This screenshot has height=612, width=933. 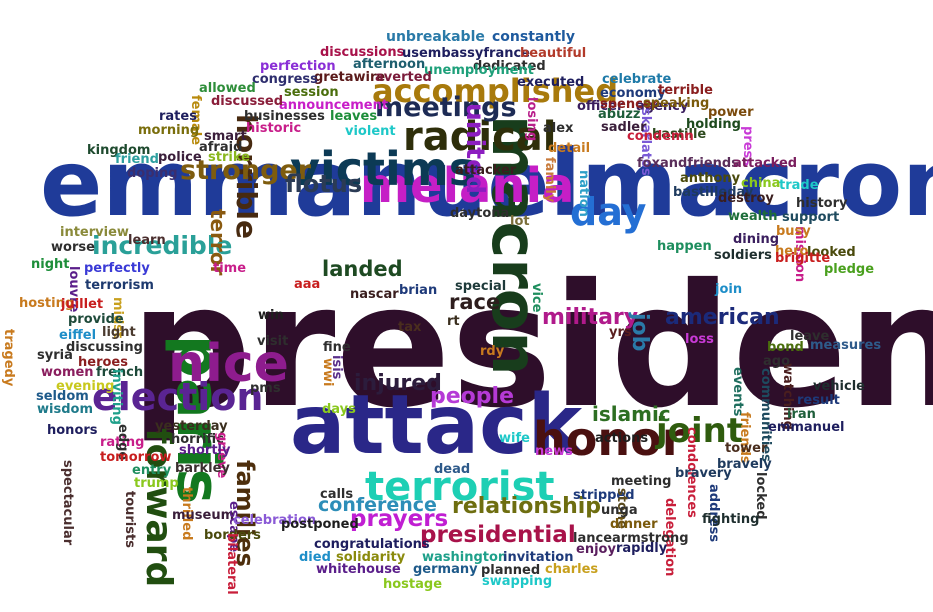 What do you see at coordinates (389, 64) in the screenshot?
I see `word-cloud-word: afternoon` at bounding box center [389, 64].